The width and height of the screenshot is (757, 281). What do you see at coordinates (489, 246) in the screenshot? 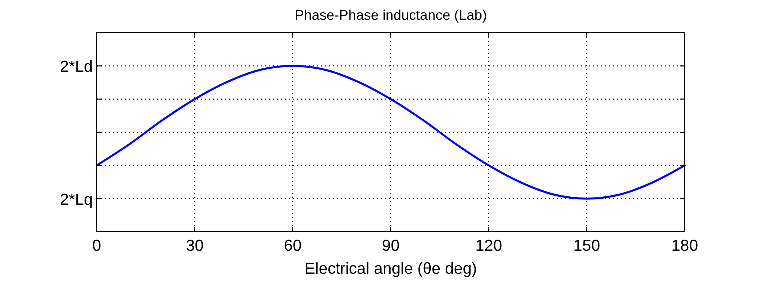
I see `x-tick-label: 120` at bounding box center [489, 246].